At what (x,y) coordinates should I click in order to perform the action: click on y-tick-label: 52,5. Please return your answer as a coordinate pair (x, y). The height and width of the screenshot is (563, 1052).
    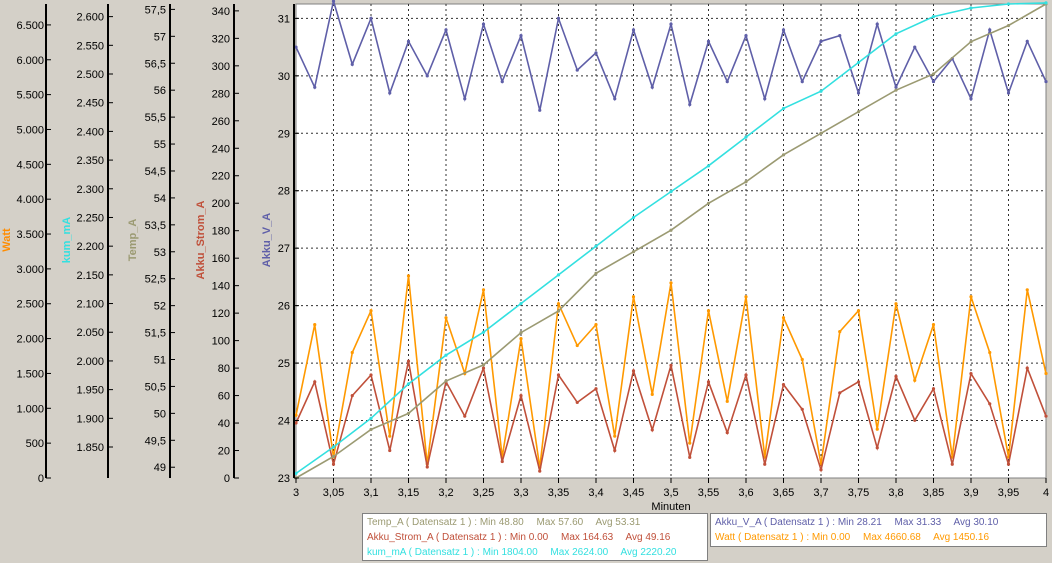
    Looking at the image, I should click on (155, 280).